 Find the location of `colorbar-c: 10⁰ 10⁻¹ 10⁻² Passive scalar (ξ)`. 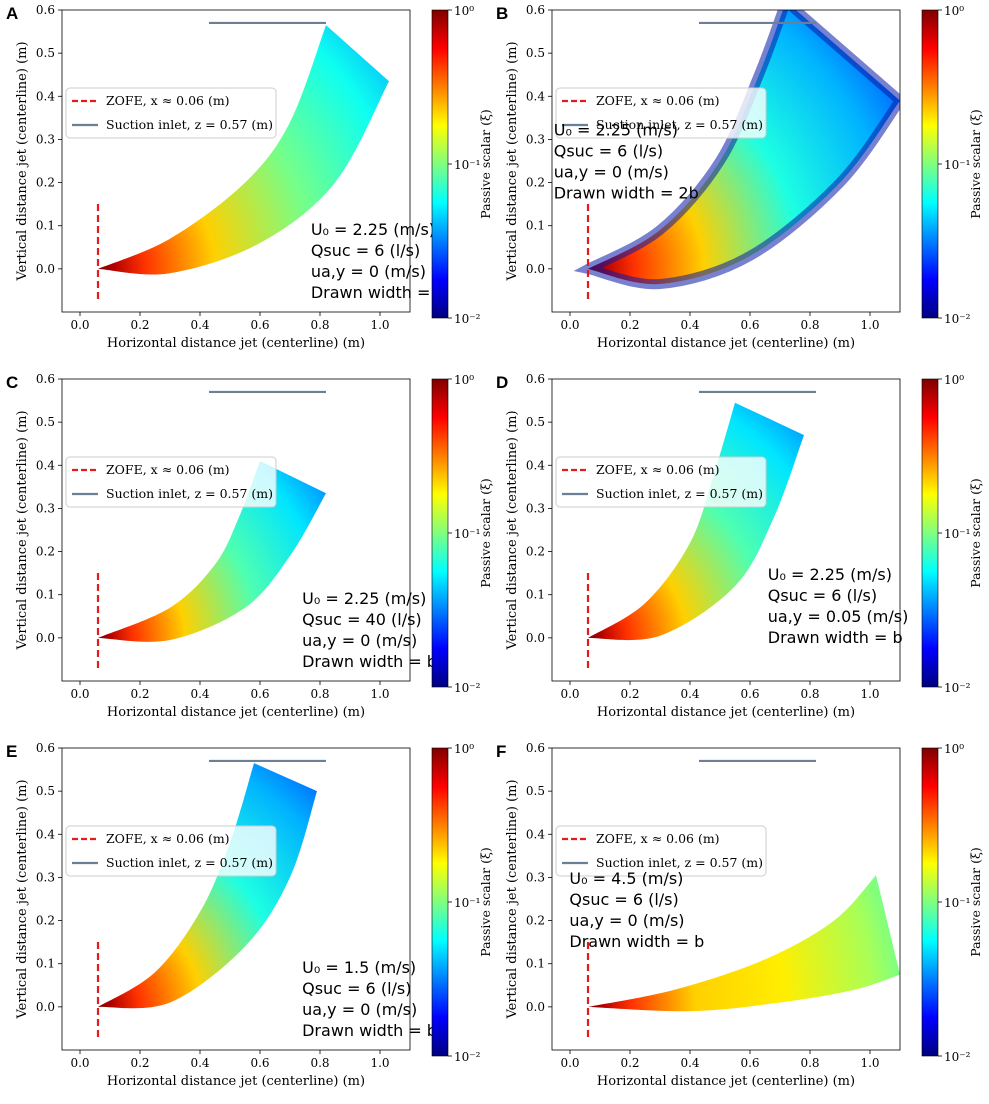

colorbar-c: 10⁰ 10⁻¹ 10⁻² Passive scalar (ξ) is located at coordinates (462, 534).